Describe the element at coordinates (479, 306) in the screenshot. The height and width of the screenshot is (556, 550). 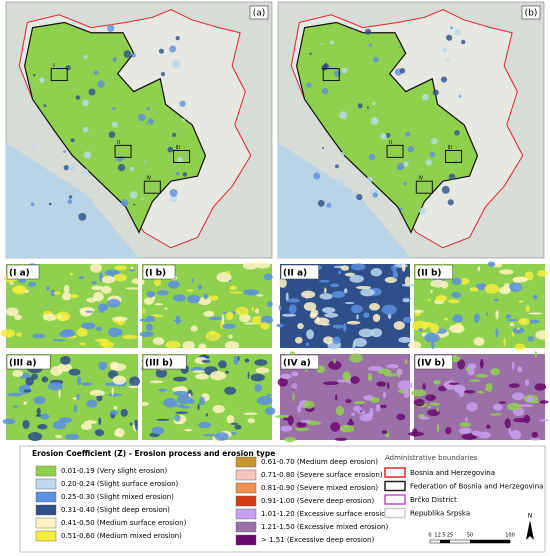
I see `zoom-panel: (II b)` at that location.